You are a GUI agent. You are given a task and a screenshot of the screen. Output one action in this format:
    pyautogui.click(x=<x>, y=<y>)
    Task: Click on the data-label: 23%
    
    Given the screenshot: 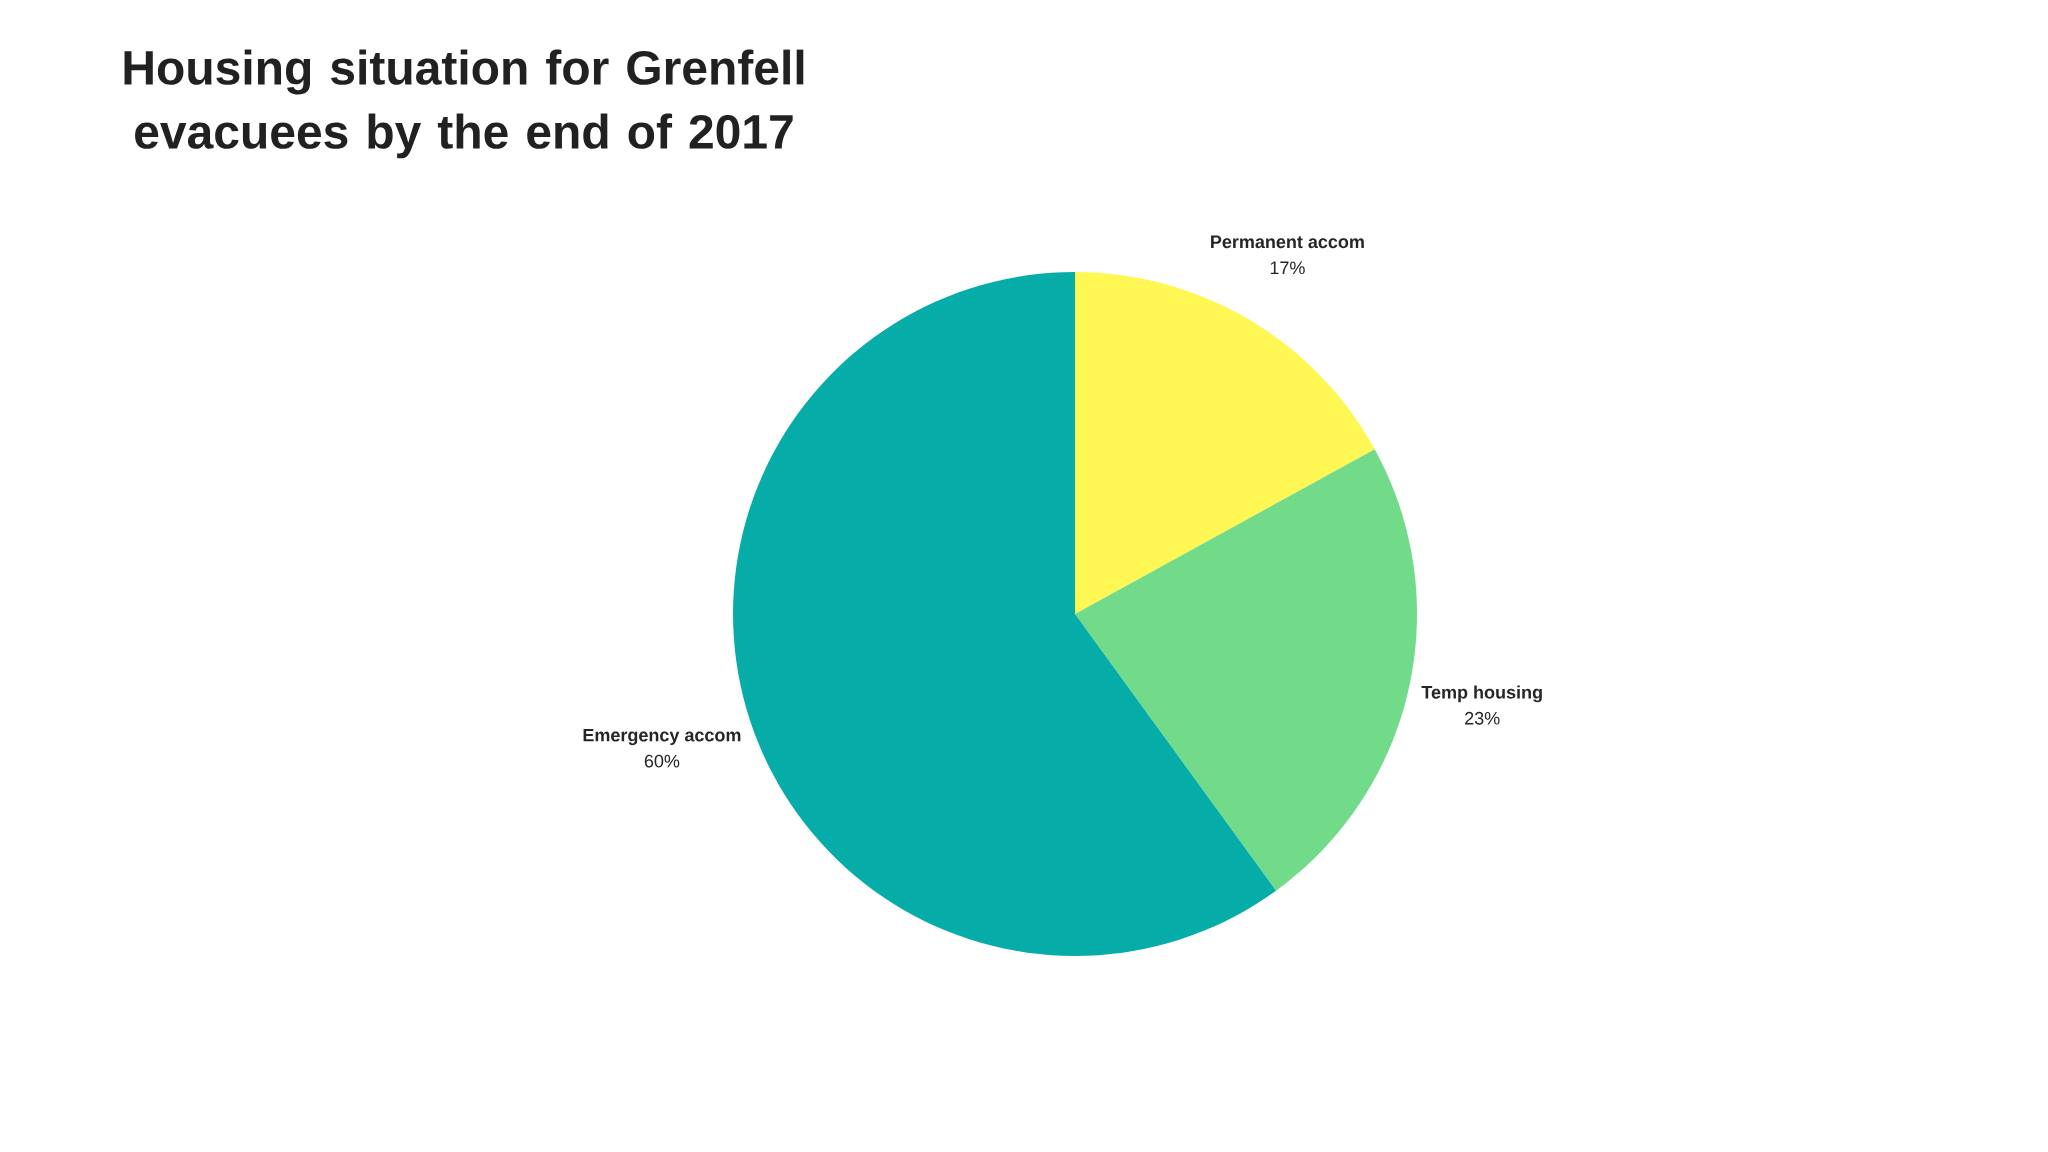 What is the action you would take?
    pyautogui.click(x=1482, y=718)
    